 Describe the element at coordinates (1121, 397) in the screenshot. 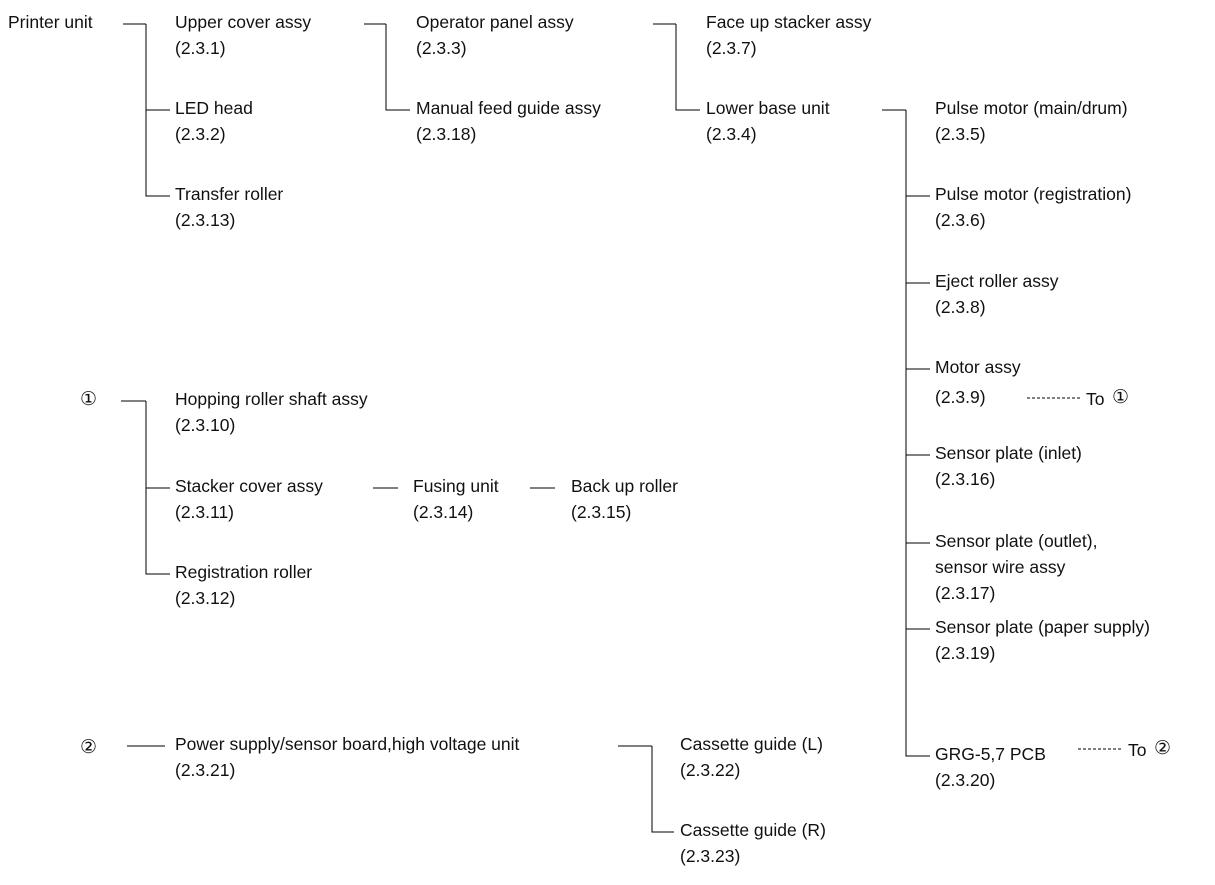

I see `ref-to-marker1-symbol: ①` at that location.